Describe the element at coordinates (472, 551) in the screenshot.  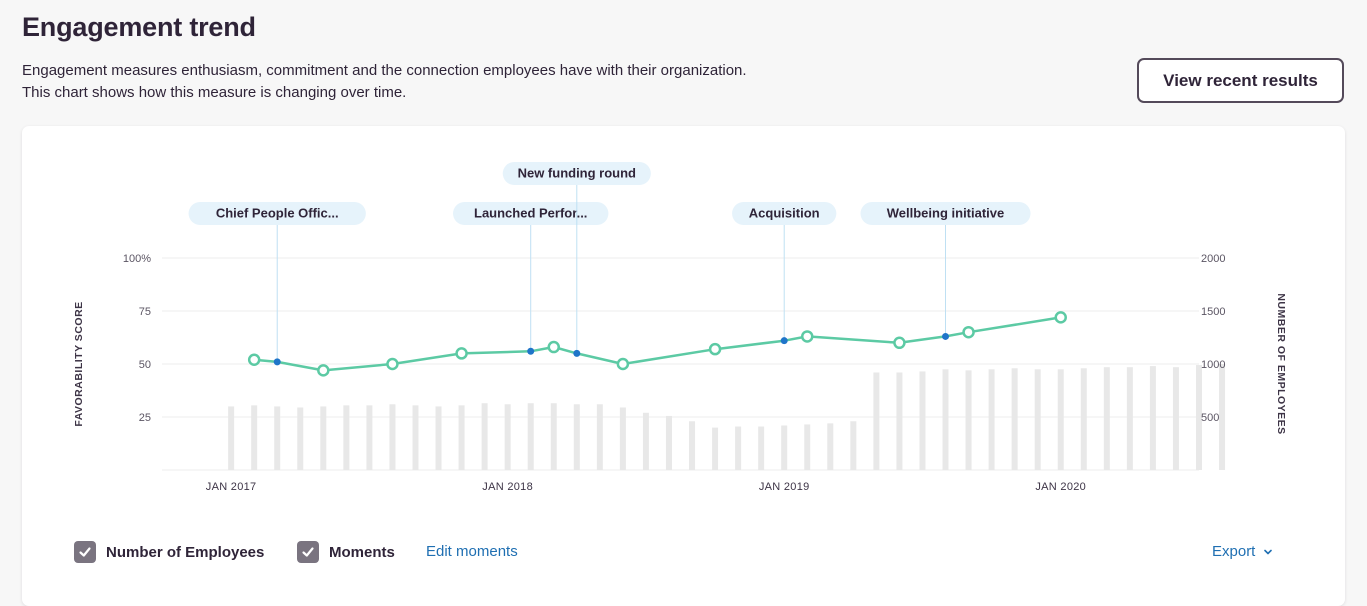
I see `edit-moments-link: Edit moments` at that location.